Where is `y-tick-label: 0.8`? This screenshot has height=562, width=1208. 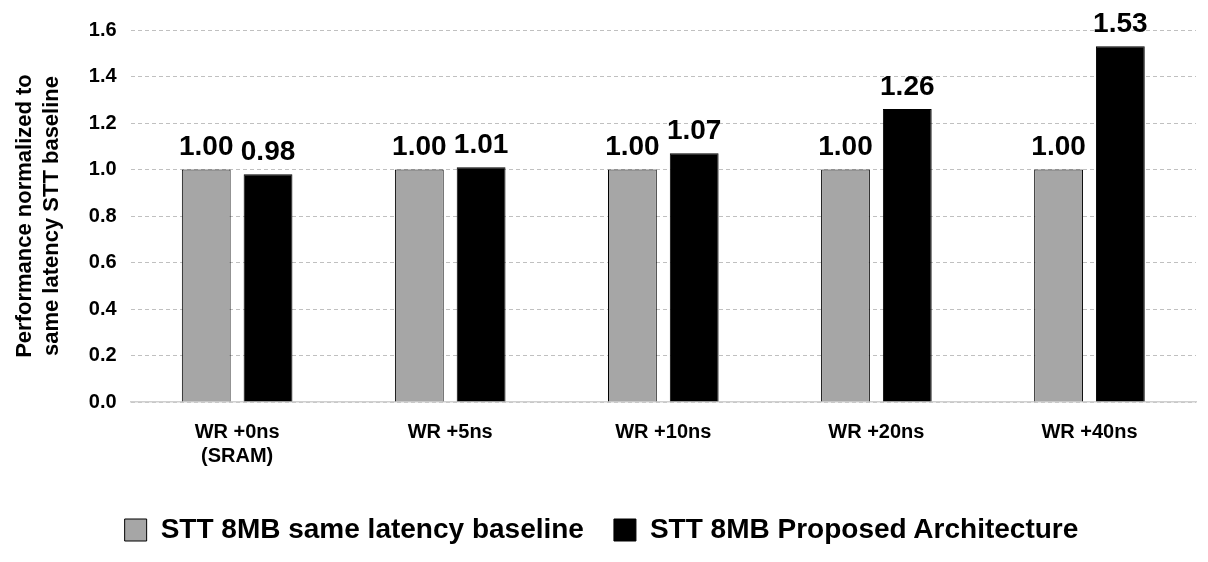 y-tick-label: 0.8 is located at coordinates (102, 214).